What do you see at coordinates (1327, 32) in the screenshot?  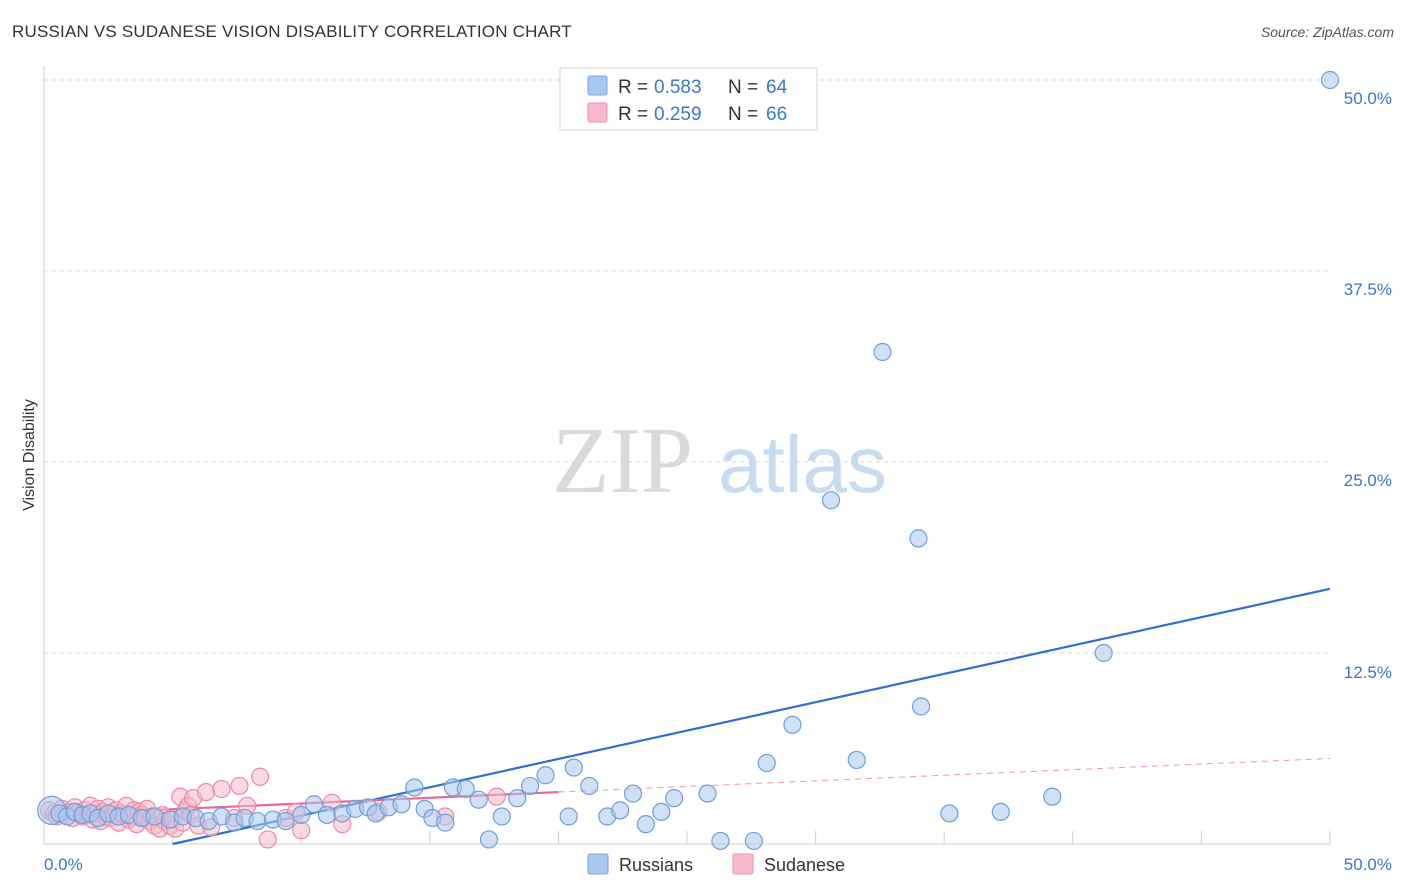 I see `source-label: Source: ZipAtlas.com` at bounding box center [1327, 32].